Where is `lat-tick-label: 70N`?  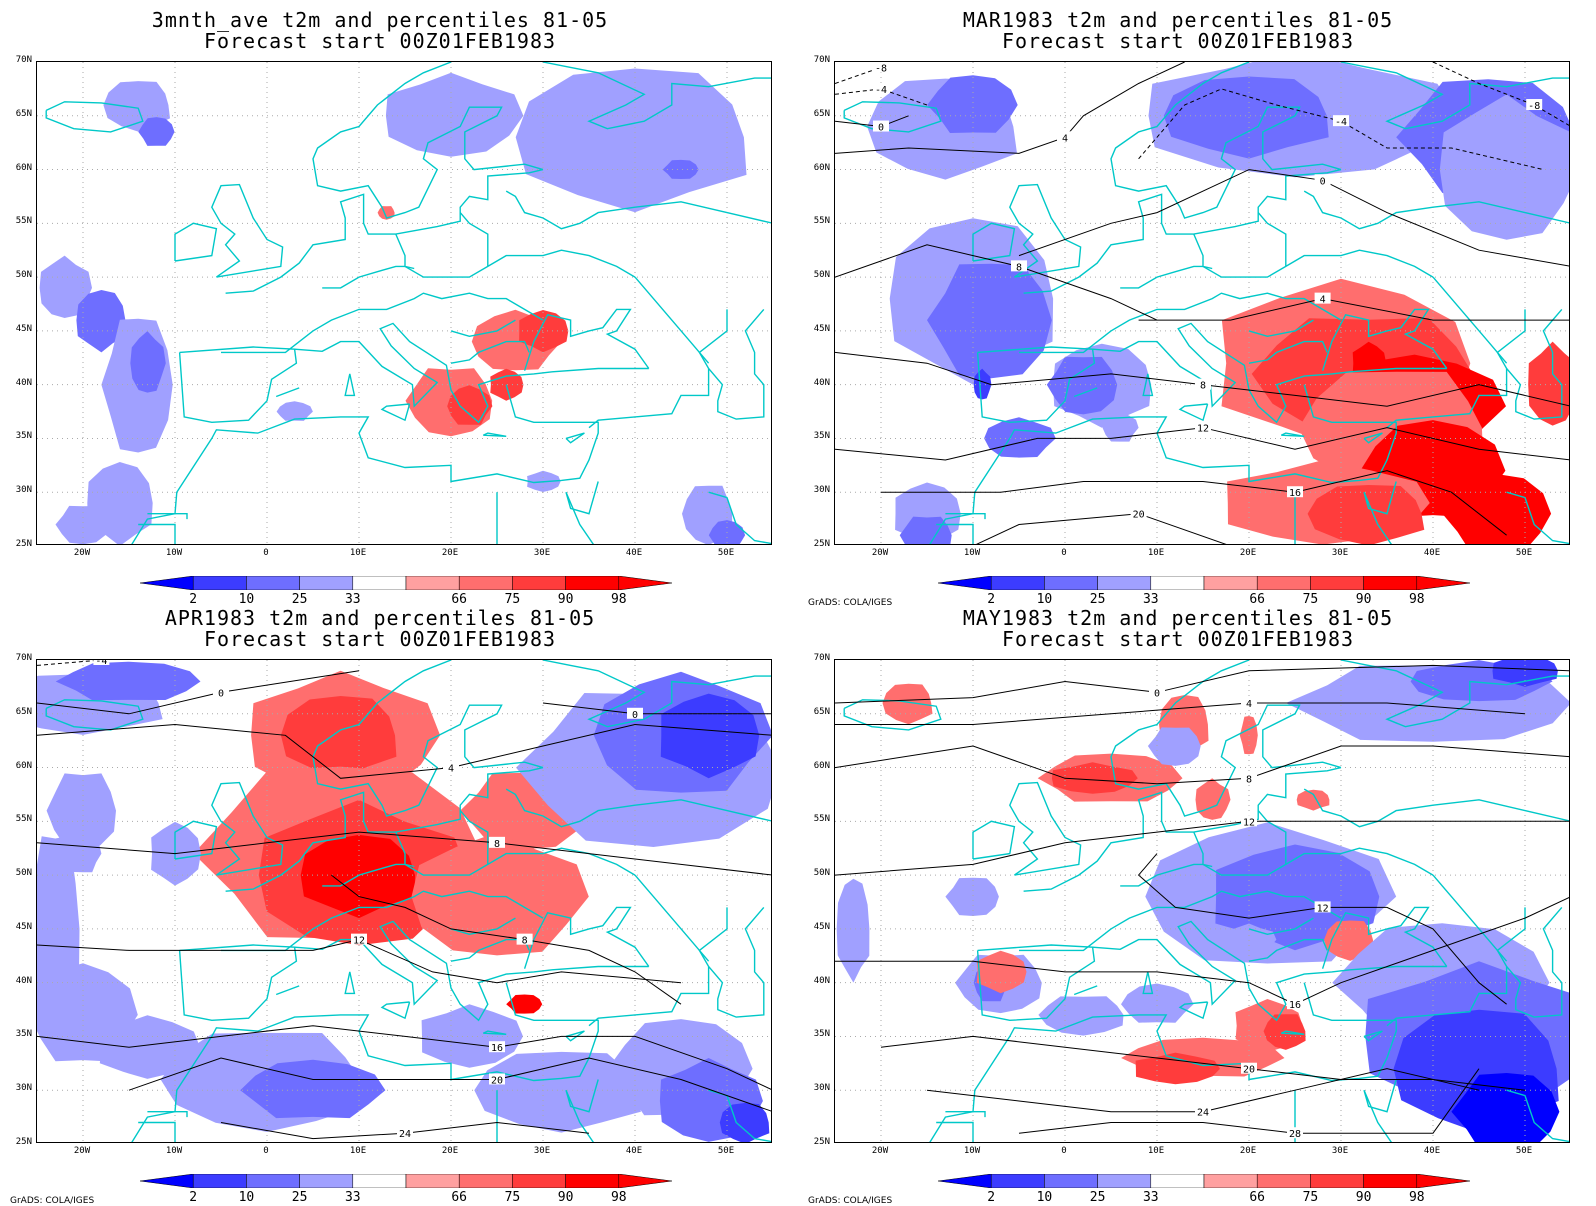 lat-tick-label: 70N is located at coordinates (23, 60).